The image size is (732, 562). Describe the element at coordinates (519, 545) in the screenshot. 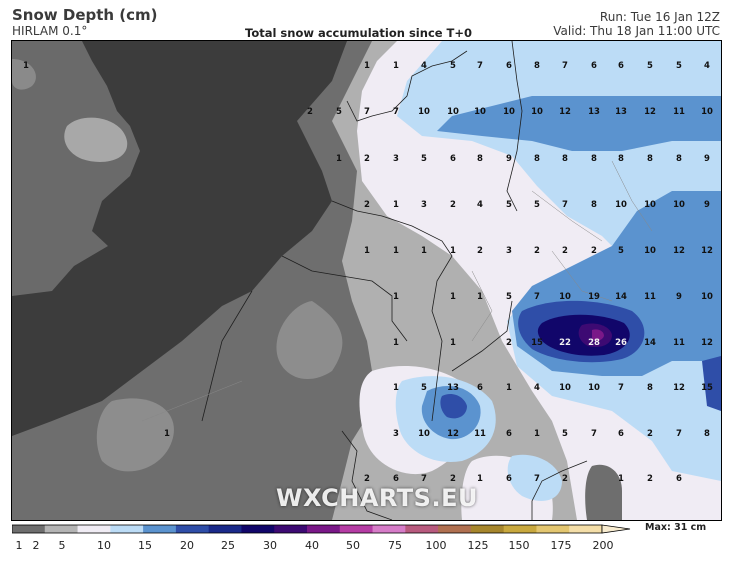

I see `legend-tick-label: 150` at that location.